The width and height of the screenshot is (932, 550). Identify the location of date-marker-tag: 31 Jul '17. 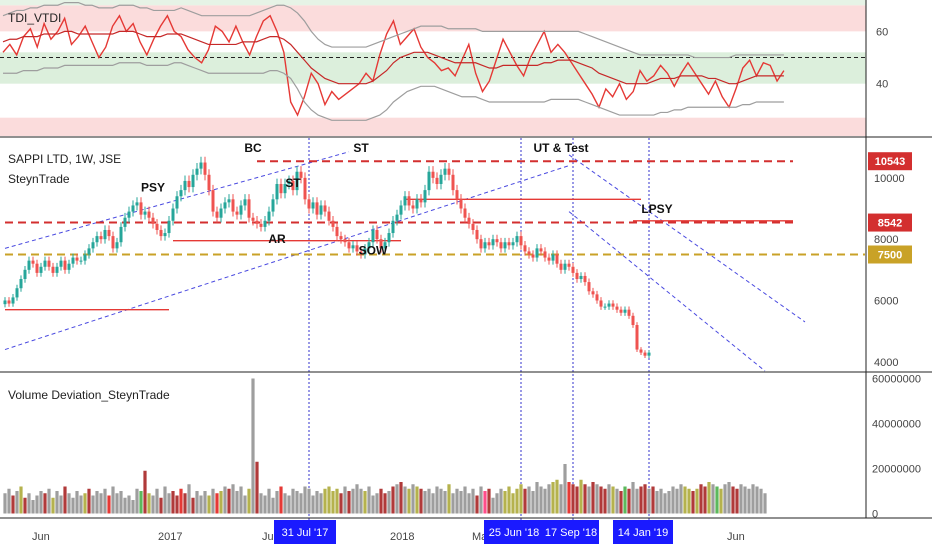
(305, 532).